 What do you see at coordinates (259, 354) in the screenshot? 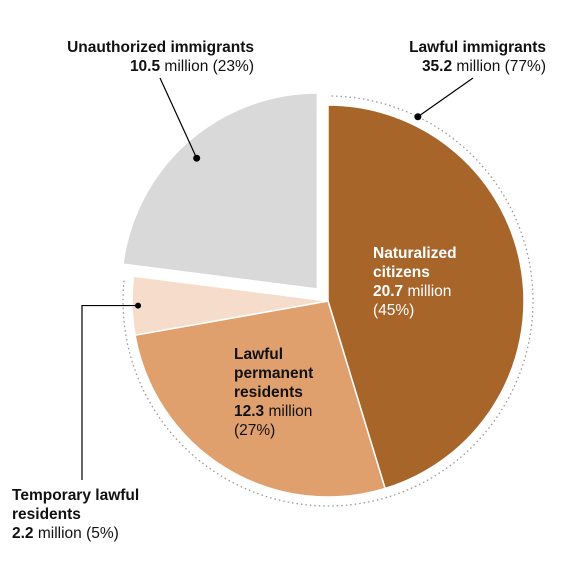
I see `label-lpr-line1: Lawful` at bounding box center [259, 354].